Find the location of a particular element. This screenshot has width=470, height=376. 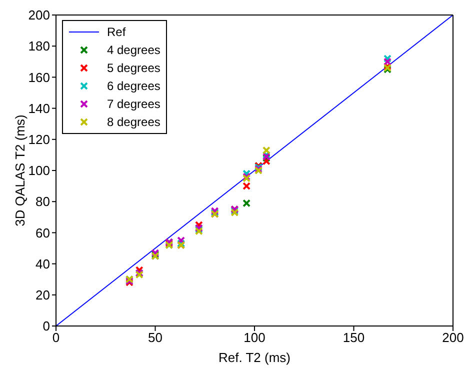

x-tick-label: 0 is located at coordinates (56, 338).